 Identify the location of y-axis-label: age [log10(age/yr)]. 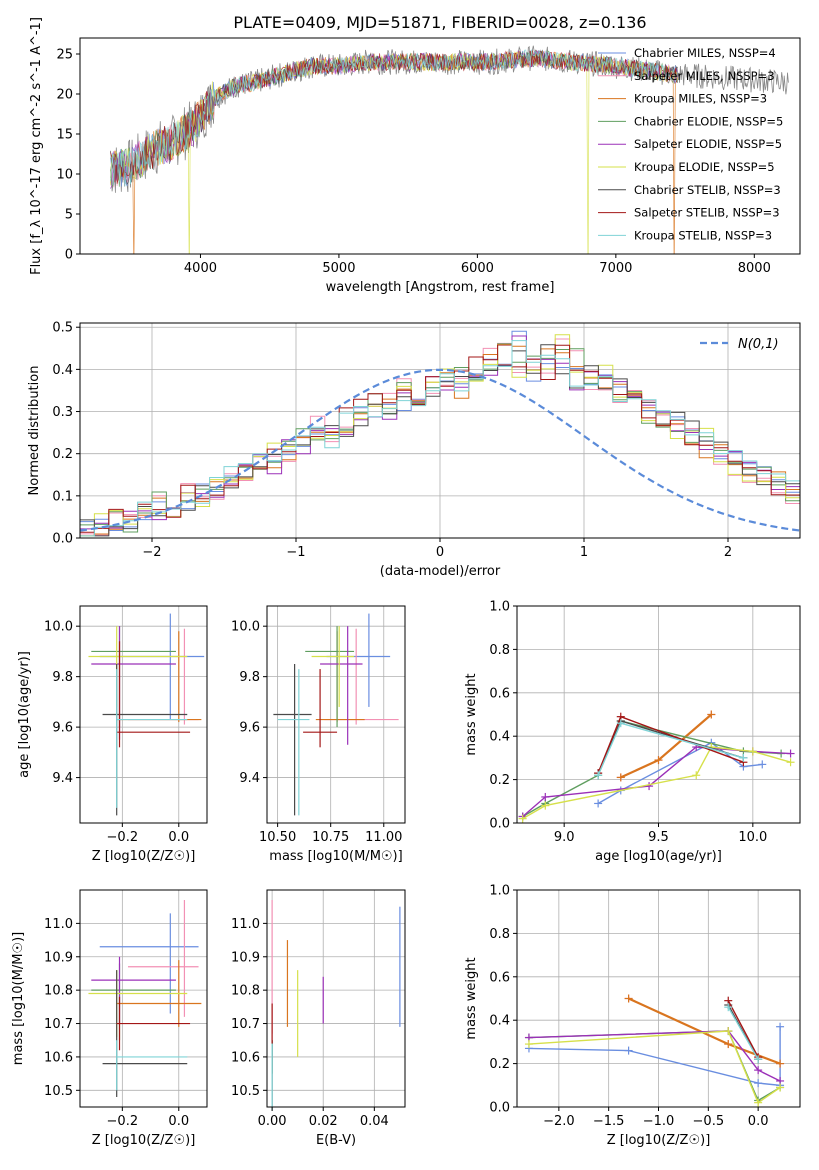
(24, 714).